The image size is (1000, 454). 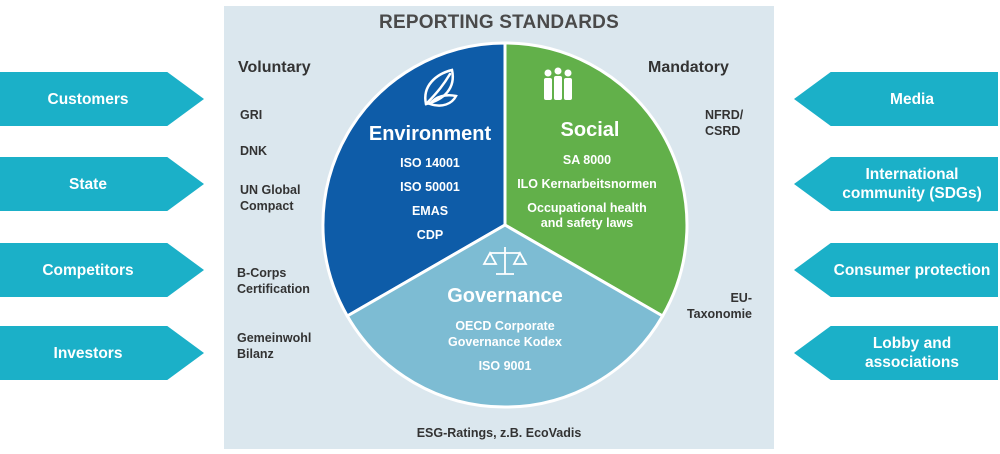 I want to click on governance-item: OECD Corporate, so click(x=504, y=326).